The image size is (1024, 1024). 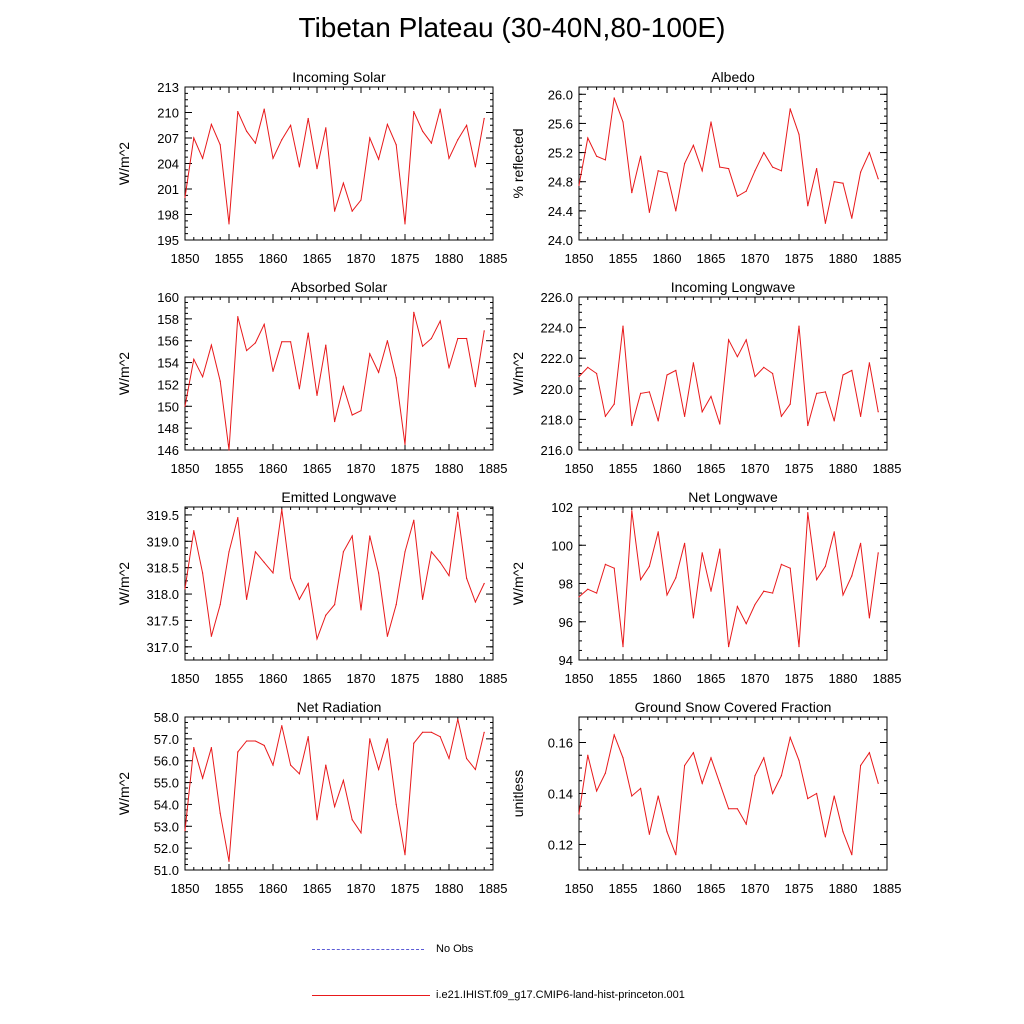 What do you see at coordinates (162, 620) in the screenshot?
I see `panel-5-ytick-label: 317.5` at bounding box center [162, 620].